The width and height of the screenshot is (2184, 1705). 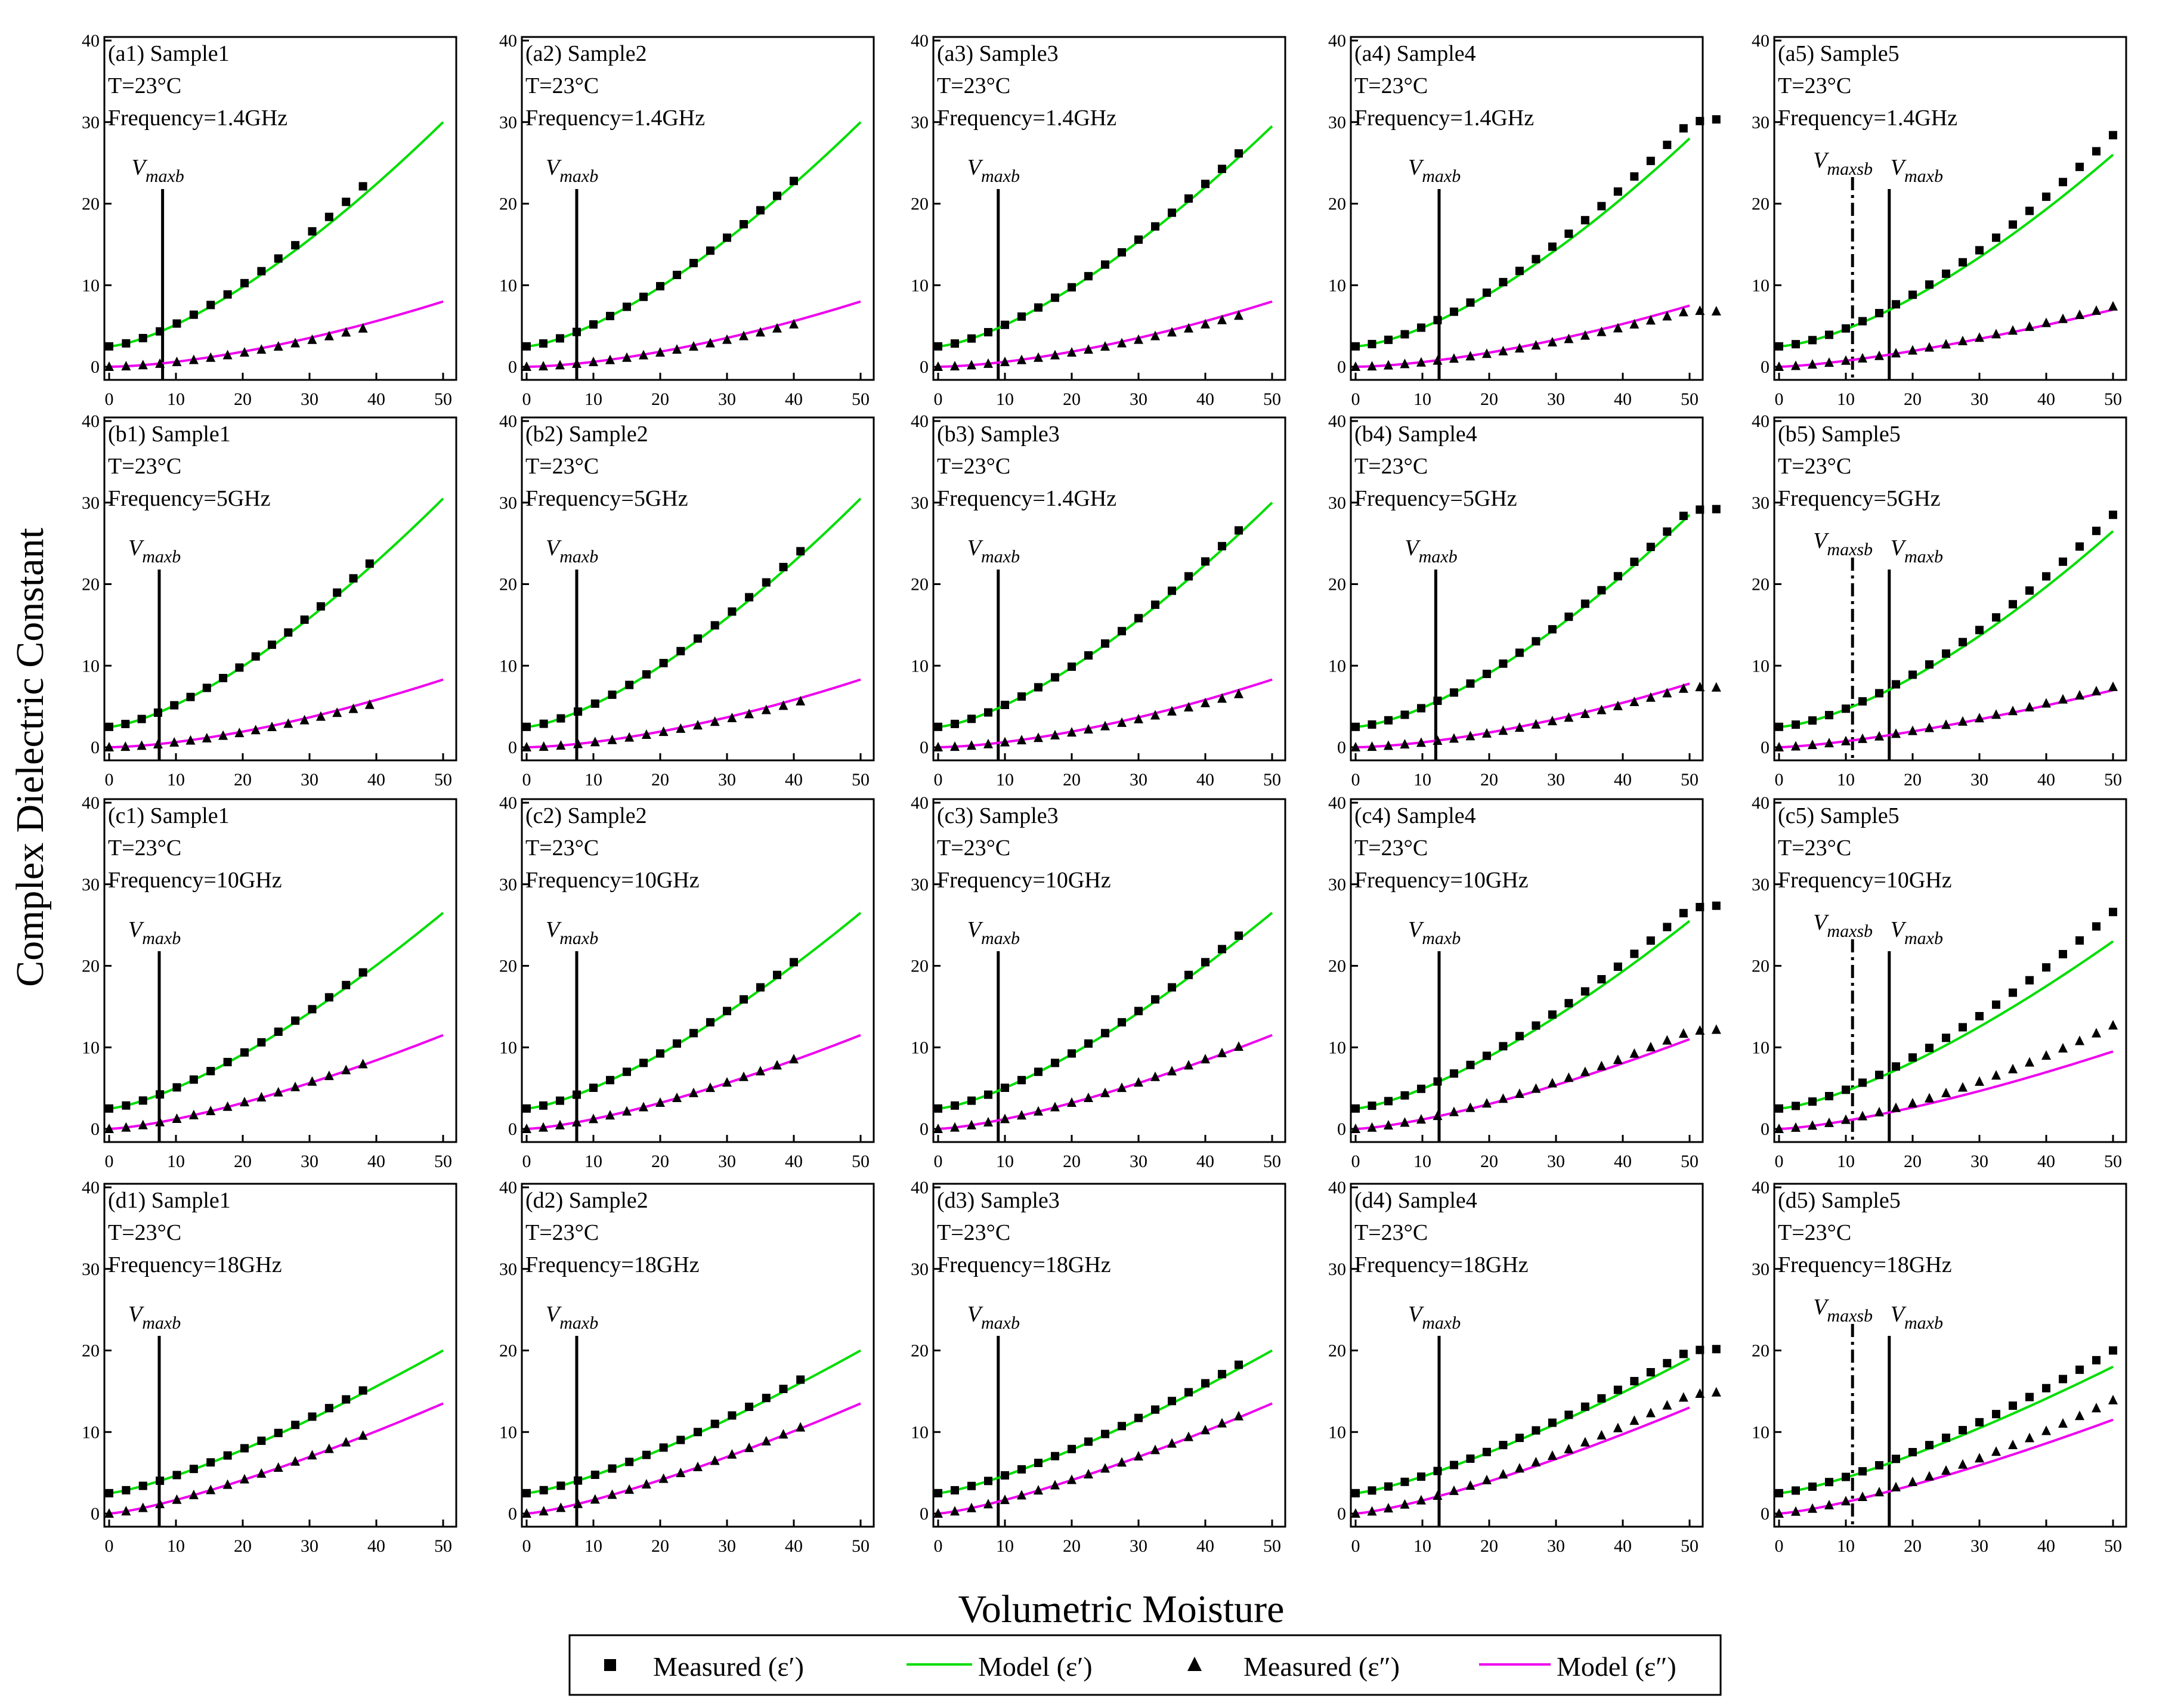 What do you see at coordinates (1435, 498) in the screenshot?
I see `panel-frequency: Frequency=5GHz` at bounding box center [1435, 498].